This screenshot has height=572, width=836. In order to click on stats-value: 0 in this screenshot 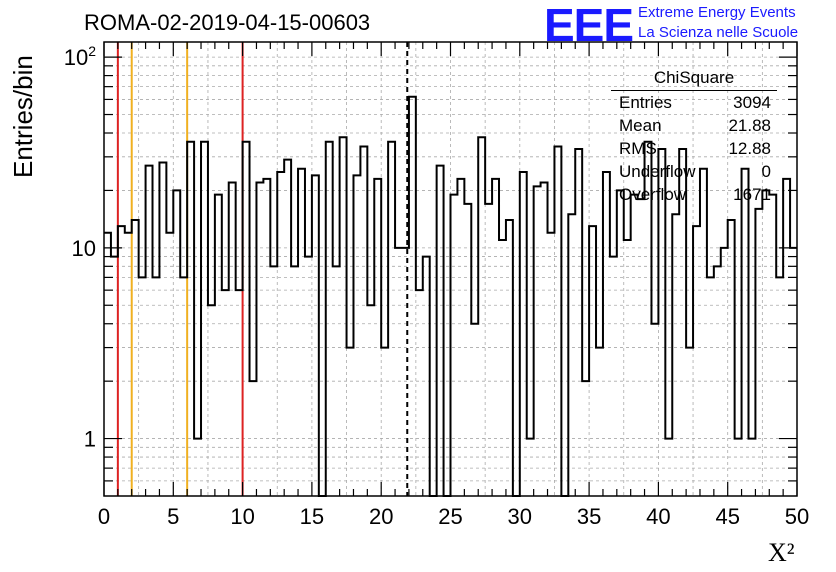, I will do `click(766, 171)`.